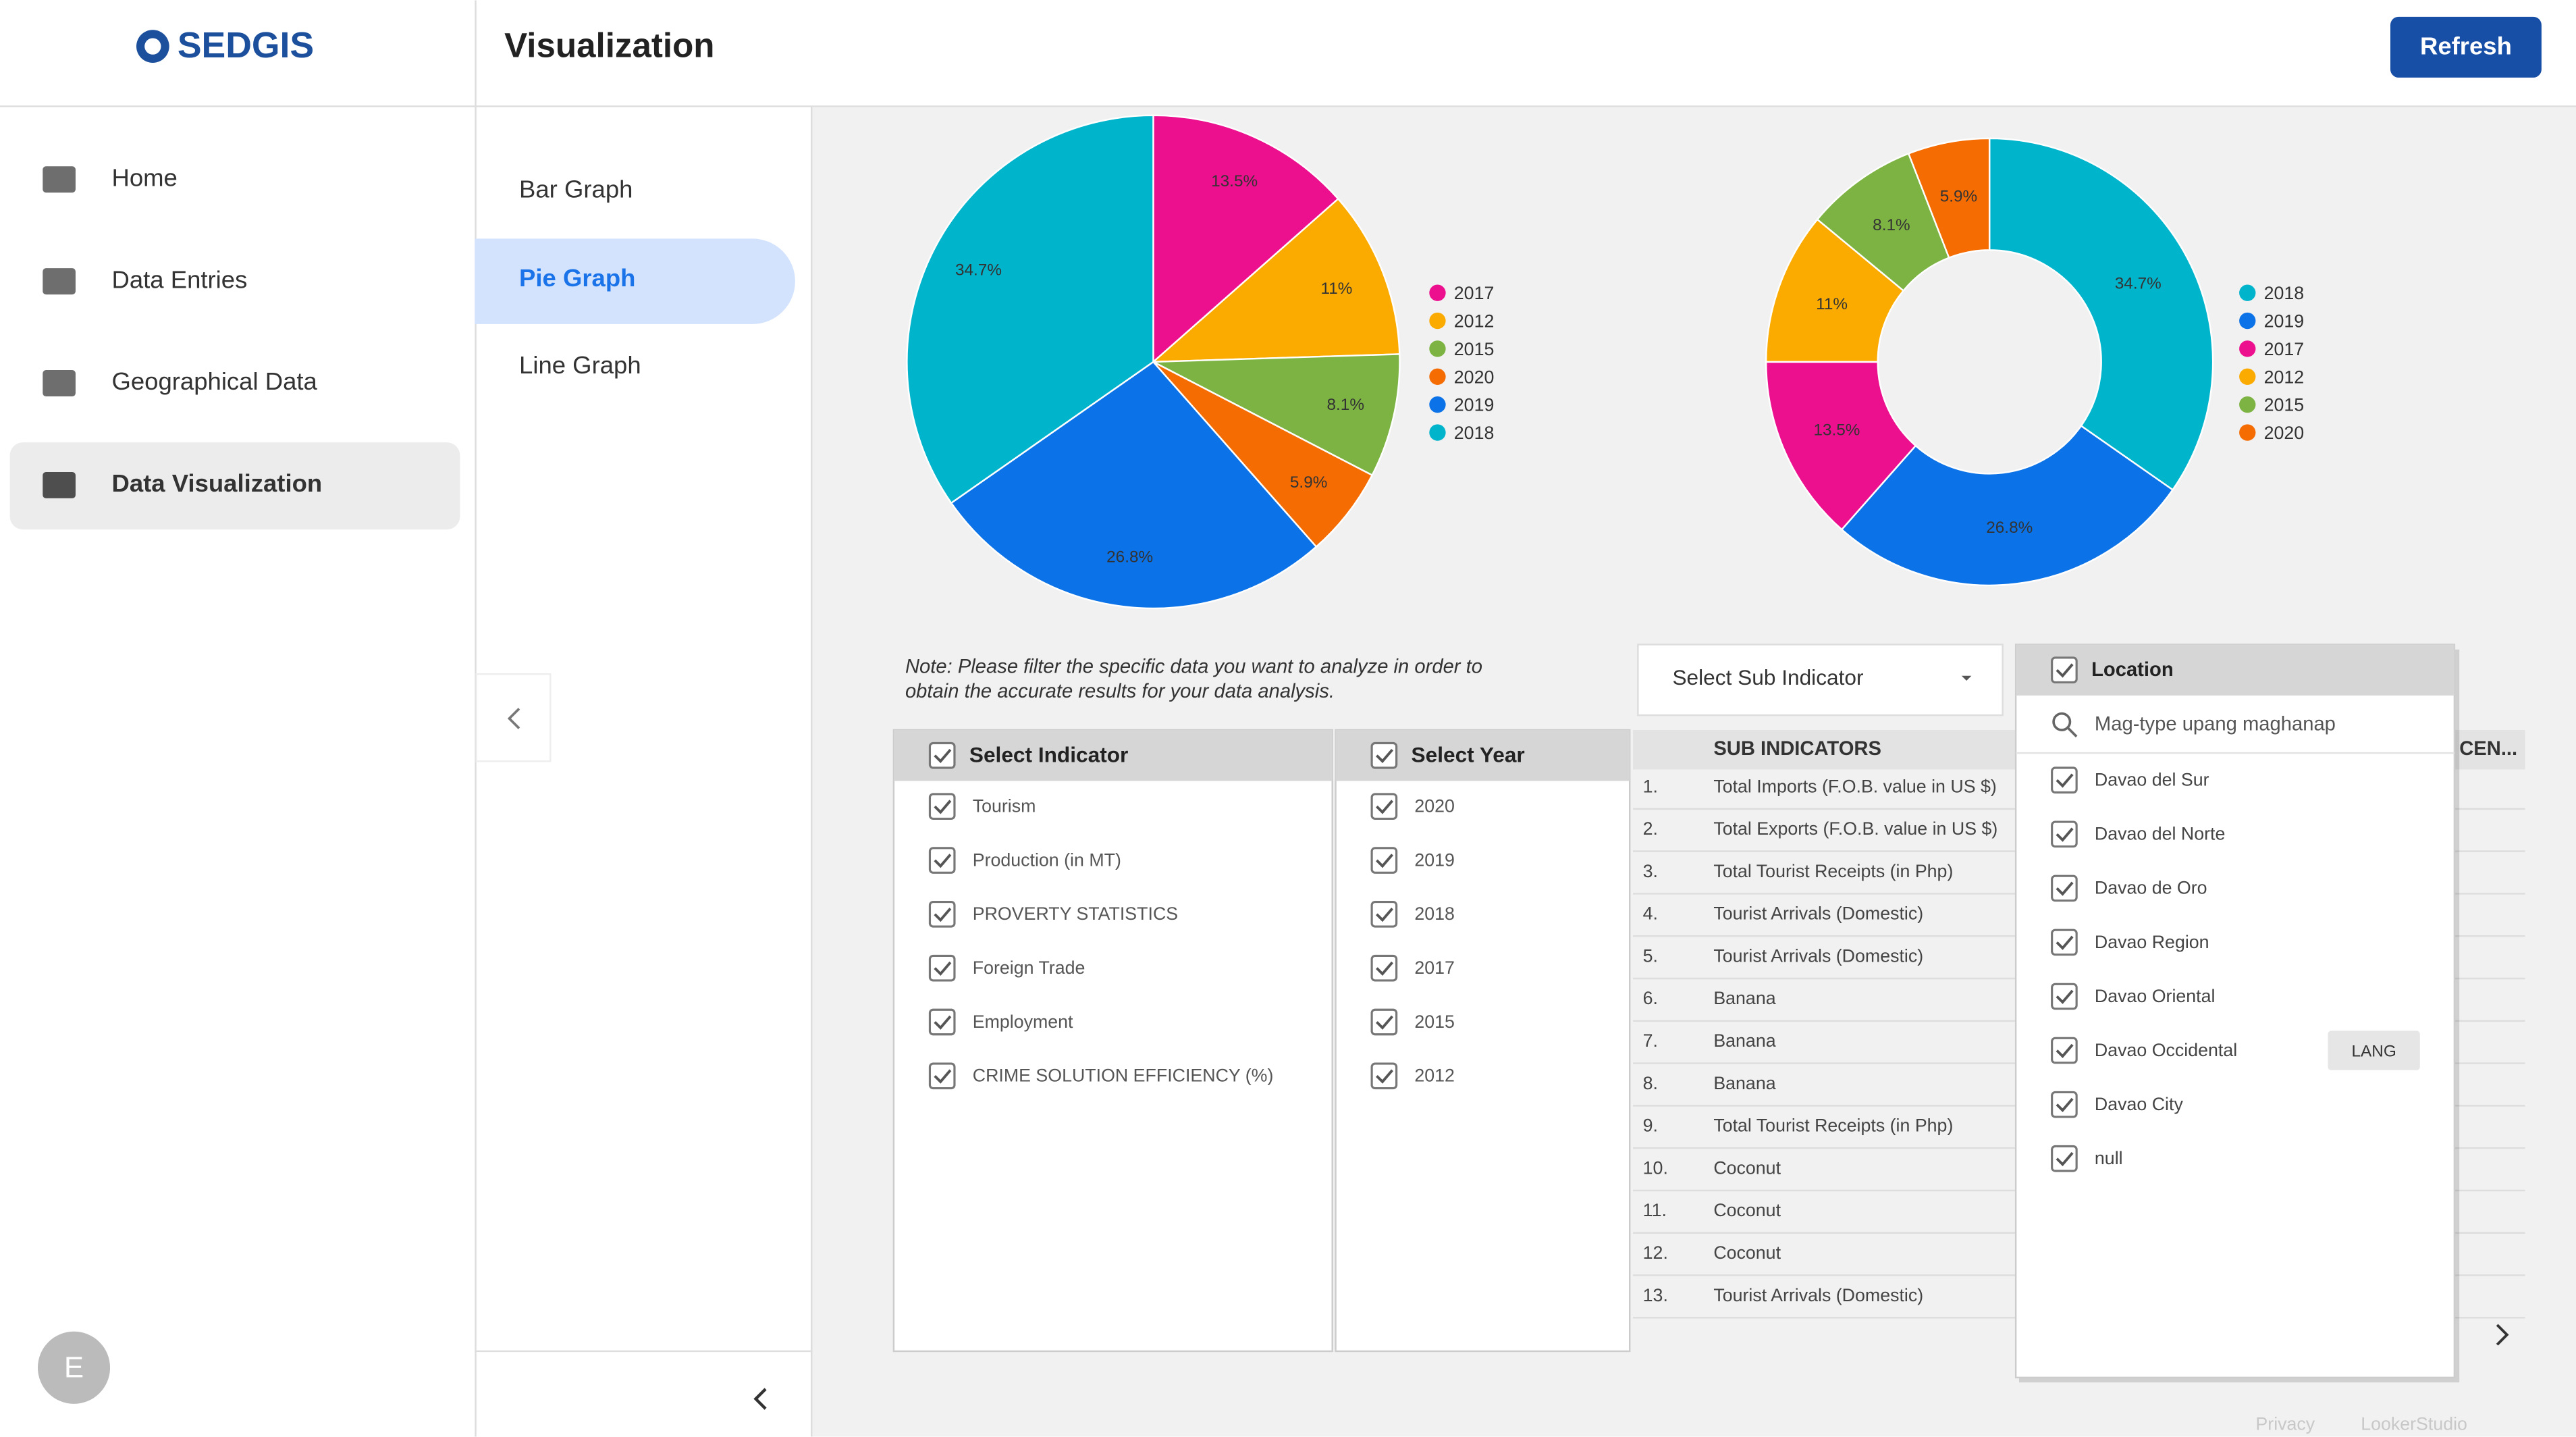 The height and width of the screenshot is (1437, 2576). What do you see at coordinates (1434, 968) in the screenshot?
I see `filter-option: 2017` at bounding box center [1434, 968].